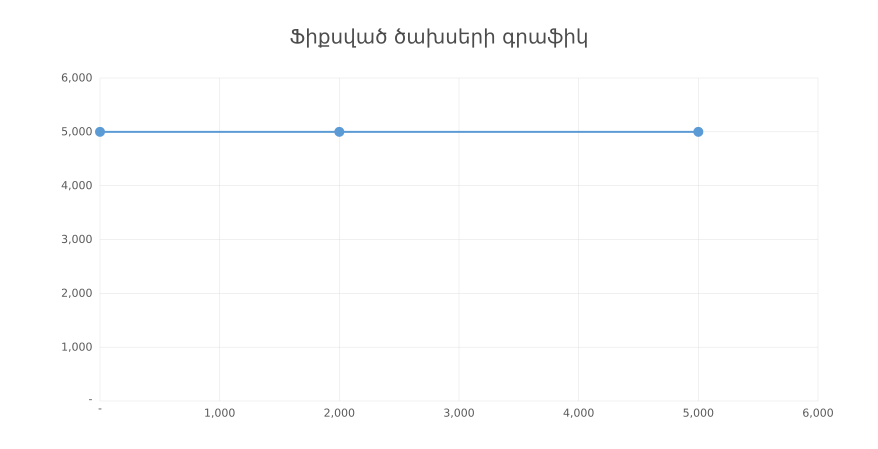 The width and height of the screenshot is (878, 449). I want to click on x-tick-label: 6,000, so click(818, 413).